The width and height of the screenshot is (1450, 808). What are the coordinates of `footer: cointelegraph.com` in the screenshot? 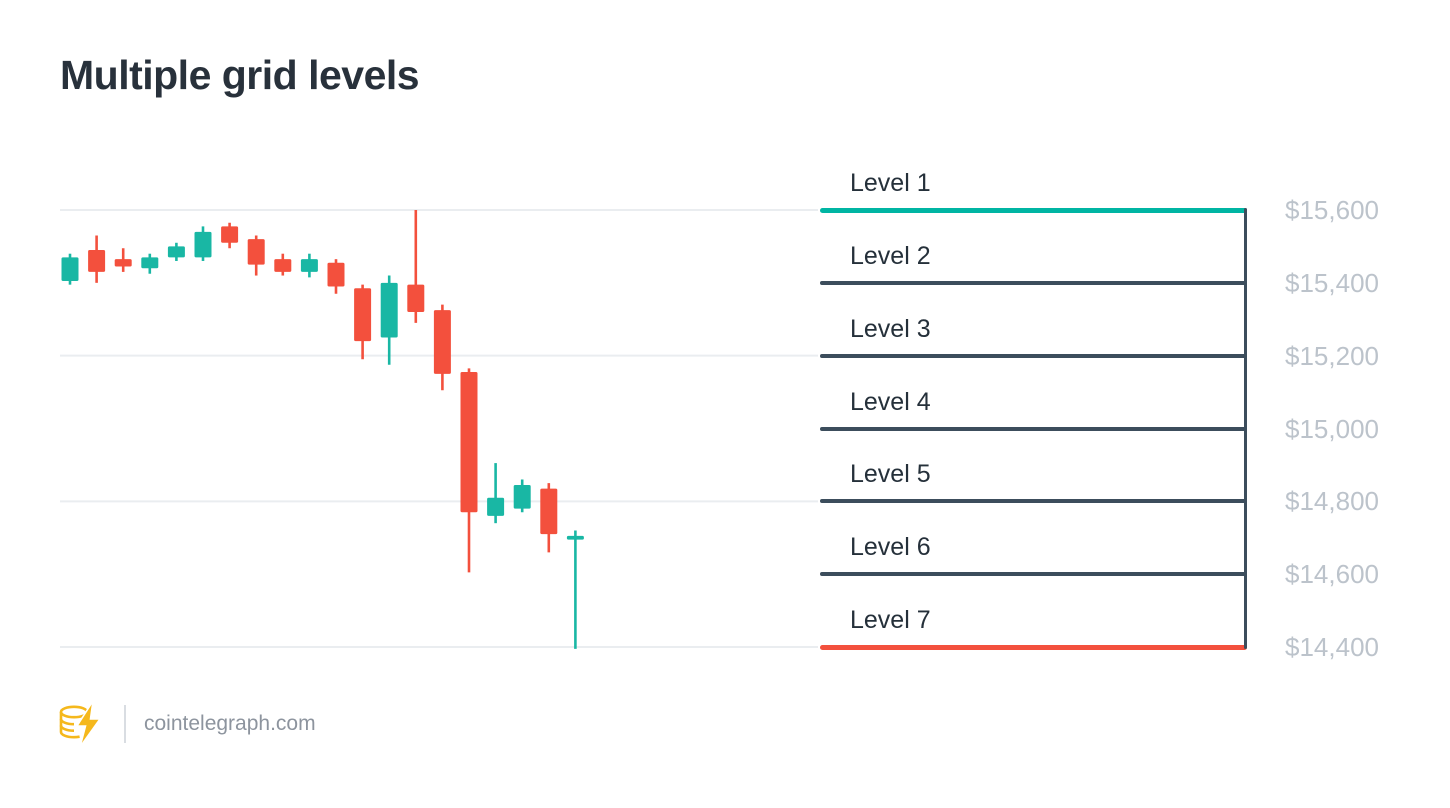 It's located at (187, 724).